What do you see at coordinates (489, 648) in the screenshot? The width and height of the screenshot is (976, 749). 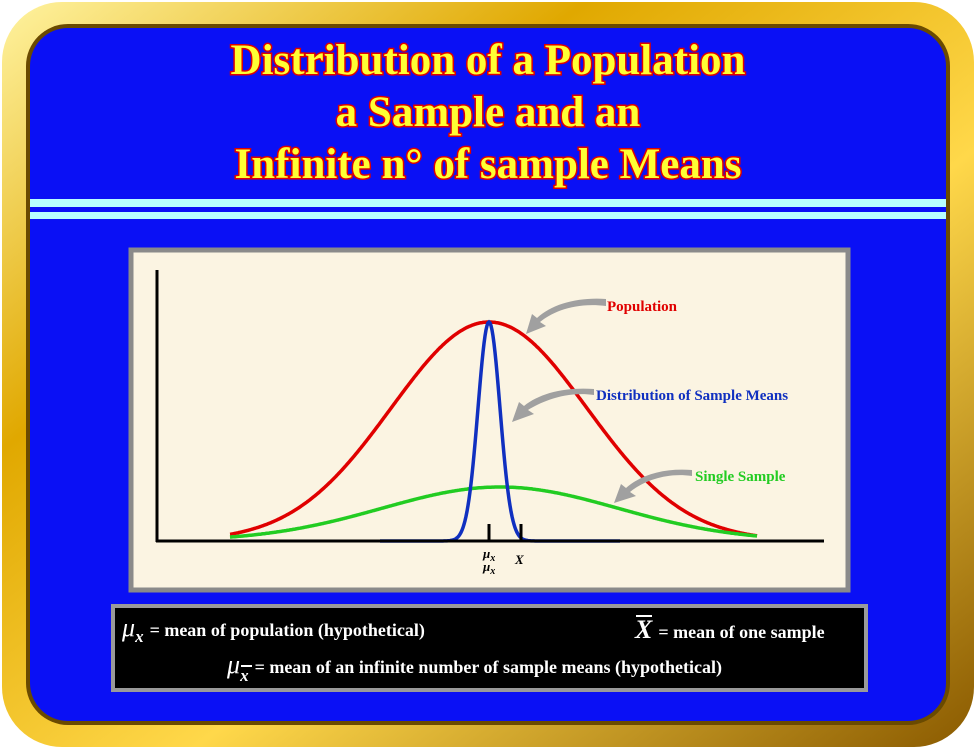 I see `legend-box` at bounding box center [489, 648].